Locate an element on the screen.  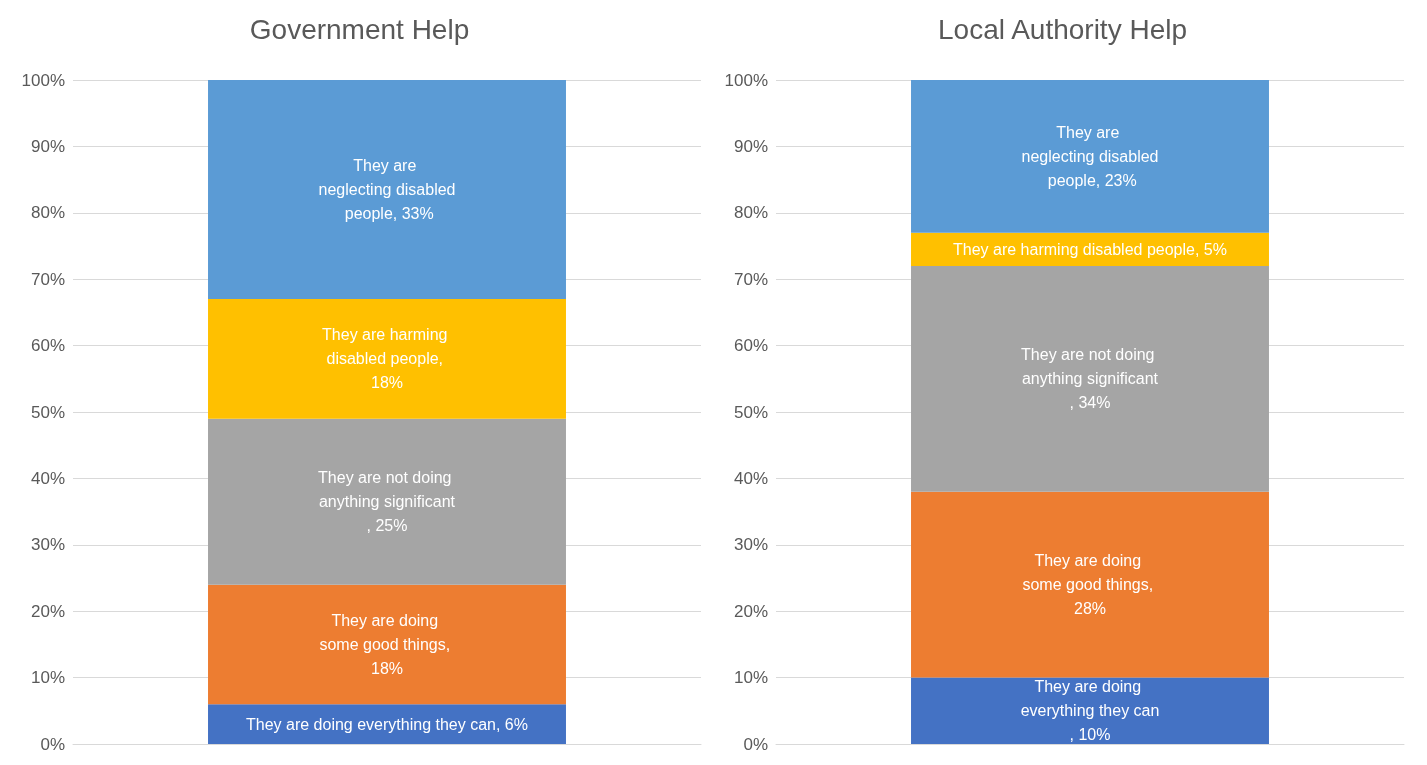
data-label: They are neglecting disabled people, 23% is located at coordinates (1090, 156).